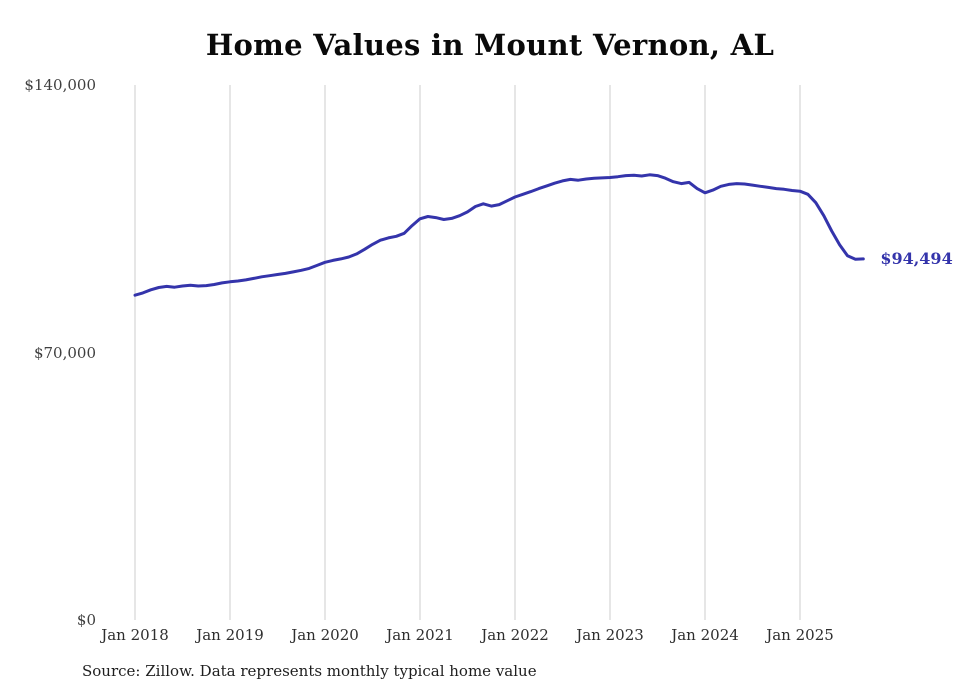 The image size is (980, 699). What do you see at coordinates (64, 353) in the screenshot?
I see `y-tick-label: $70,000` at bounding box center [64, 353].